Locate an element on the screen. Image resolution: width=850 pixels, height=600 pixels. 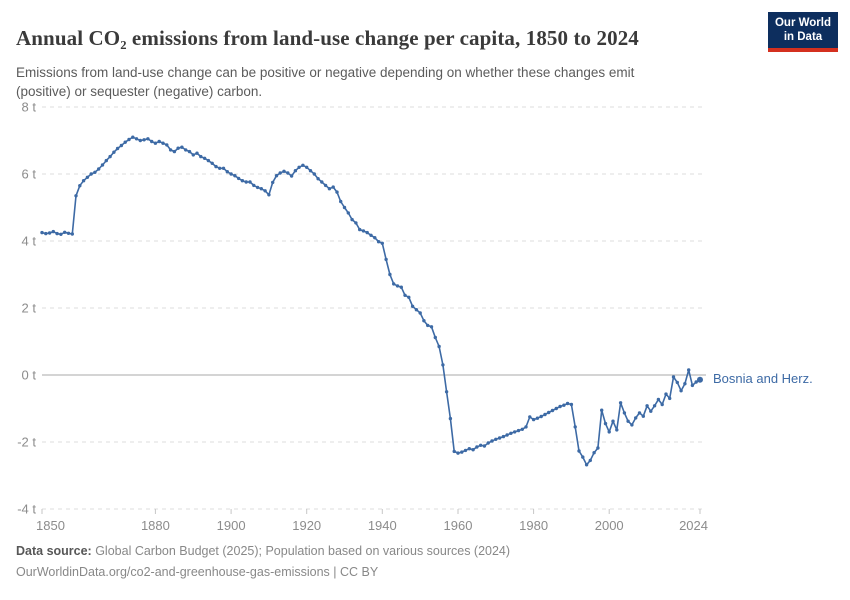
owid-logo-red-bar is located at coordinates (803, 50).